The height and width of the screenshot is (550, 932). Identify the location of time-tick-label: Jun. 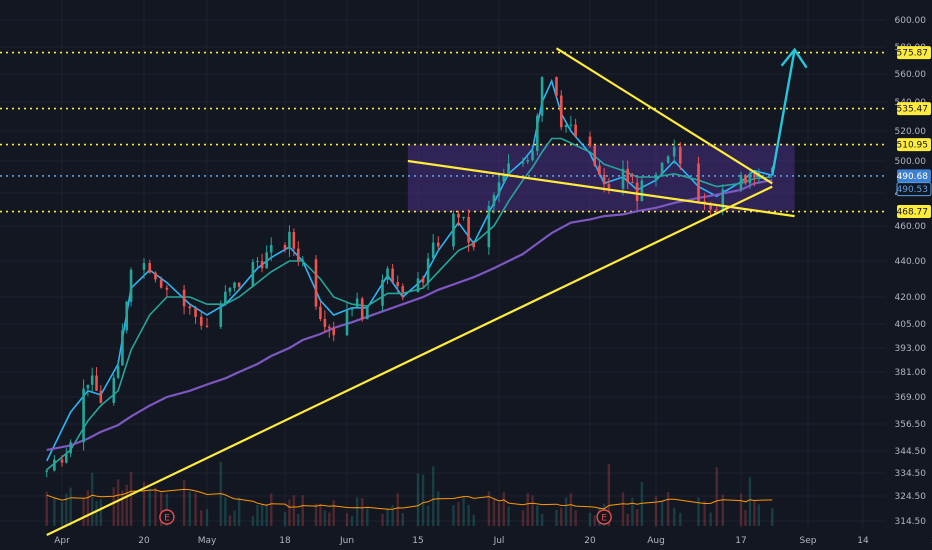
(346, 541).